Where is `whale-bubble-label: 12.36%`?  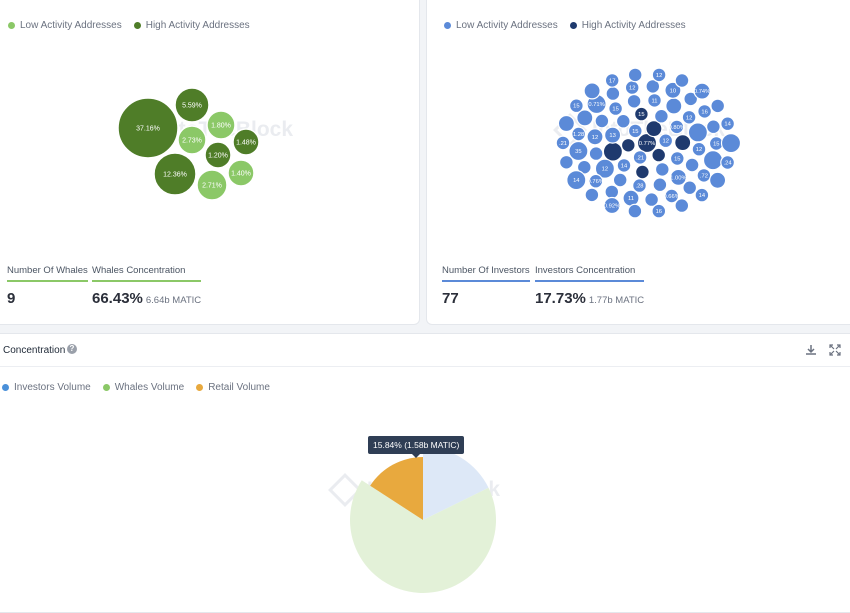 whale-bubble-label: 12.36% is located at coordinates (175, 175).